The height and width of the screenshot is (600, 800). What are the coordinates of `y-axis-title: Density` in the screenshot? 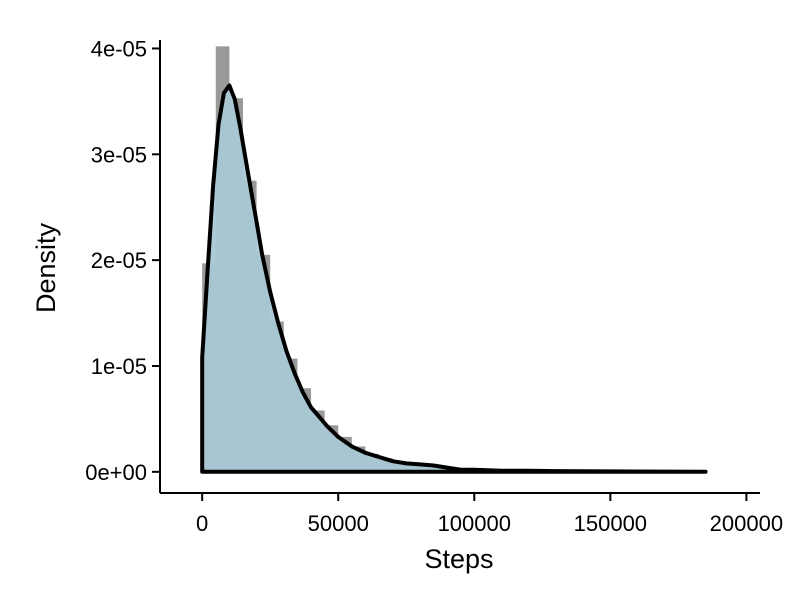 It's located at (46, 267).